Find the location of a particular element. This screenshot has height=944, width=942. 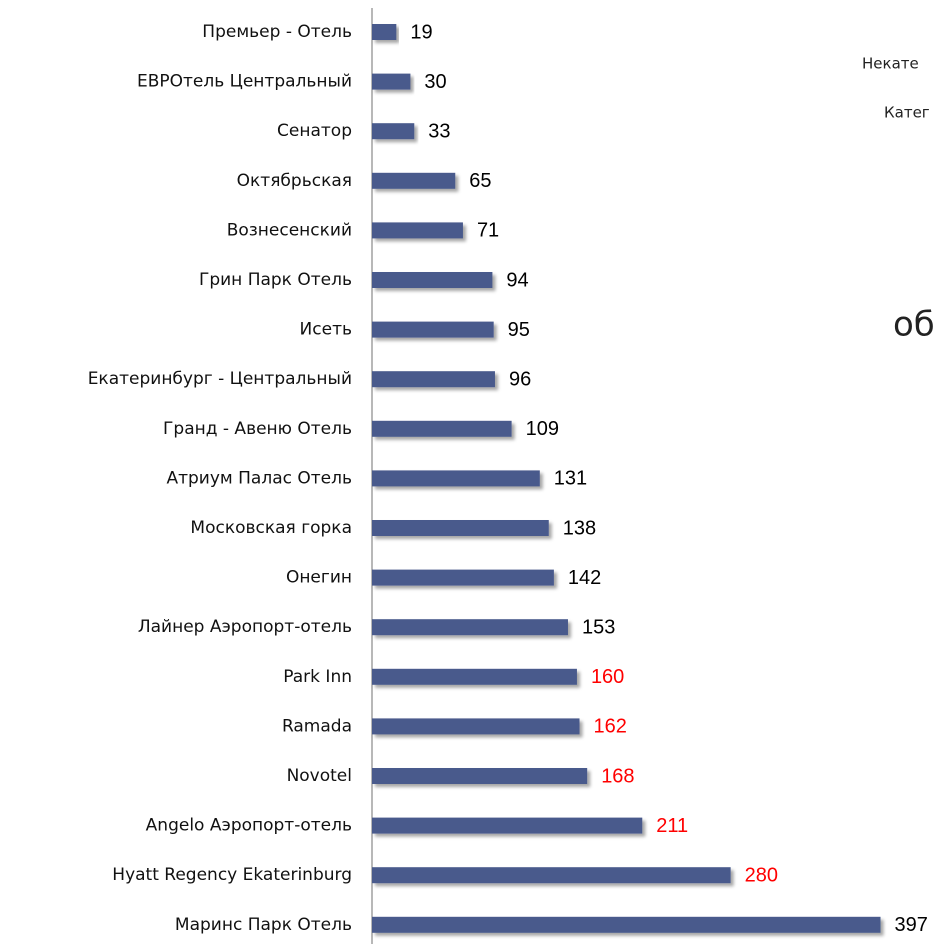

value-label: 162 is located at coordinates (610, 727).